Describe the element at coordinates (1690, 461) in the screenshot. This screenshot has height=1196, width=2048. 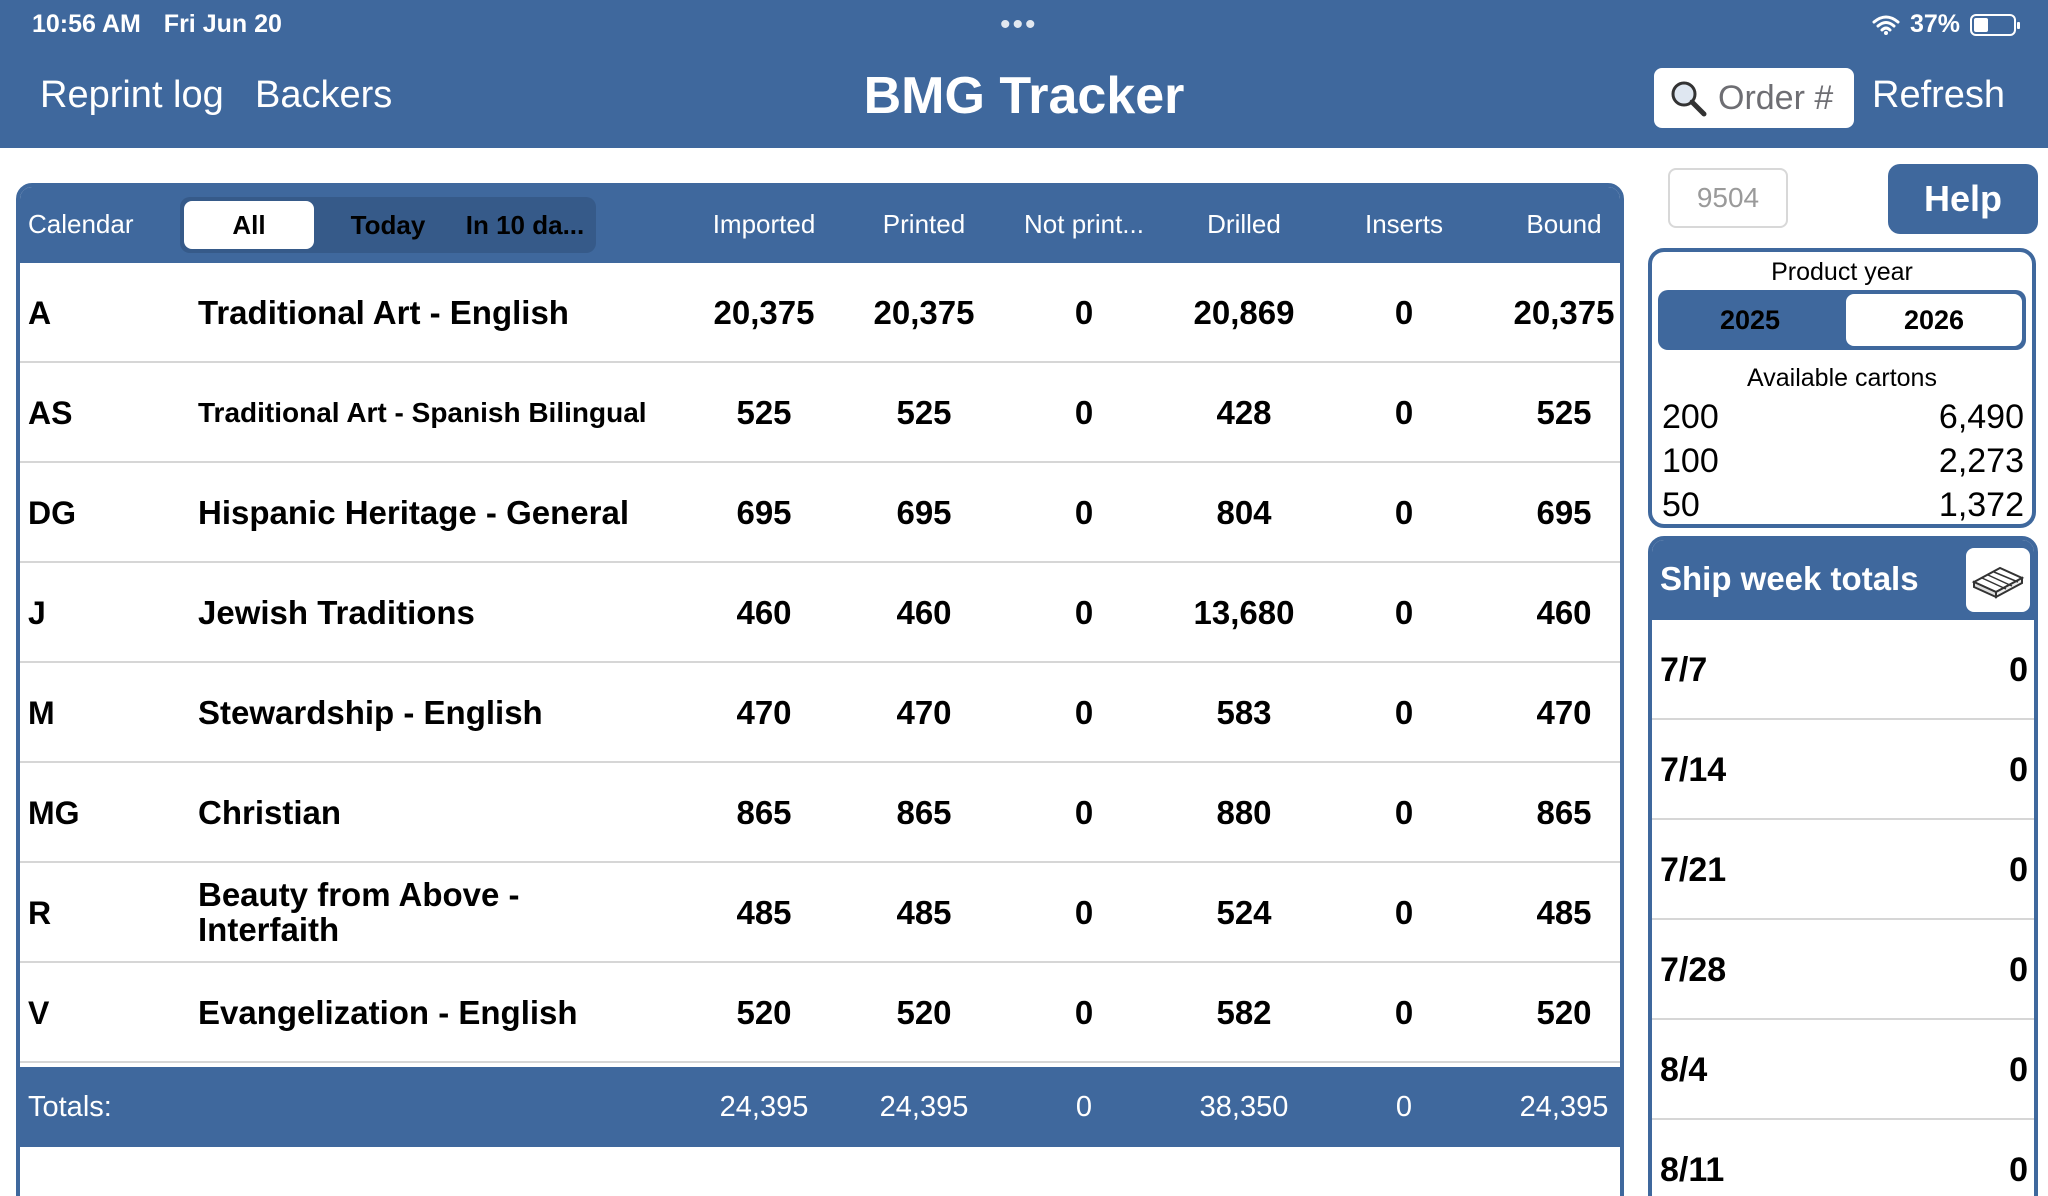
I see `carton-size: 100` at that location.